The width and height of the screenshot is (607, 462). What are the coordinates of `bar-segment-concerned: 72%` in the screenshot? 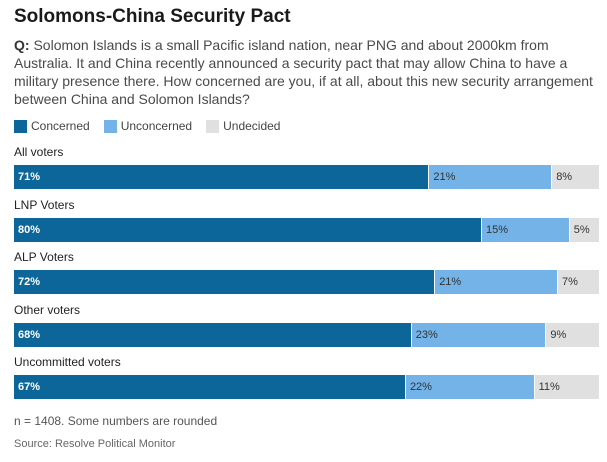 It's located at (225, 282).